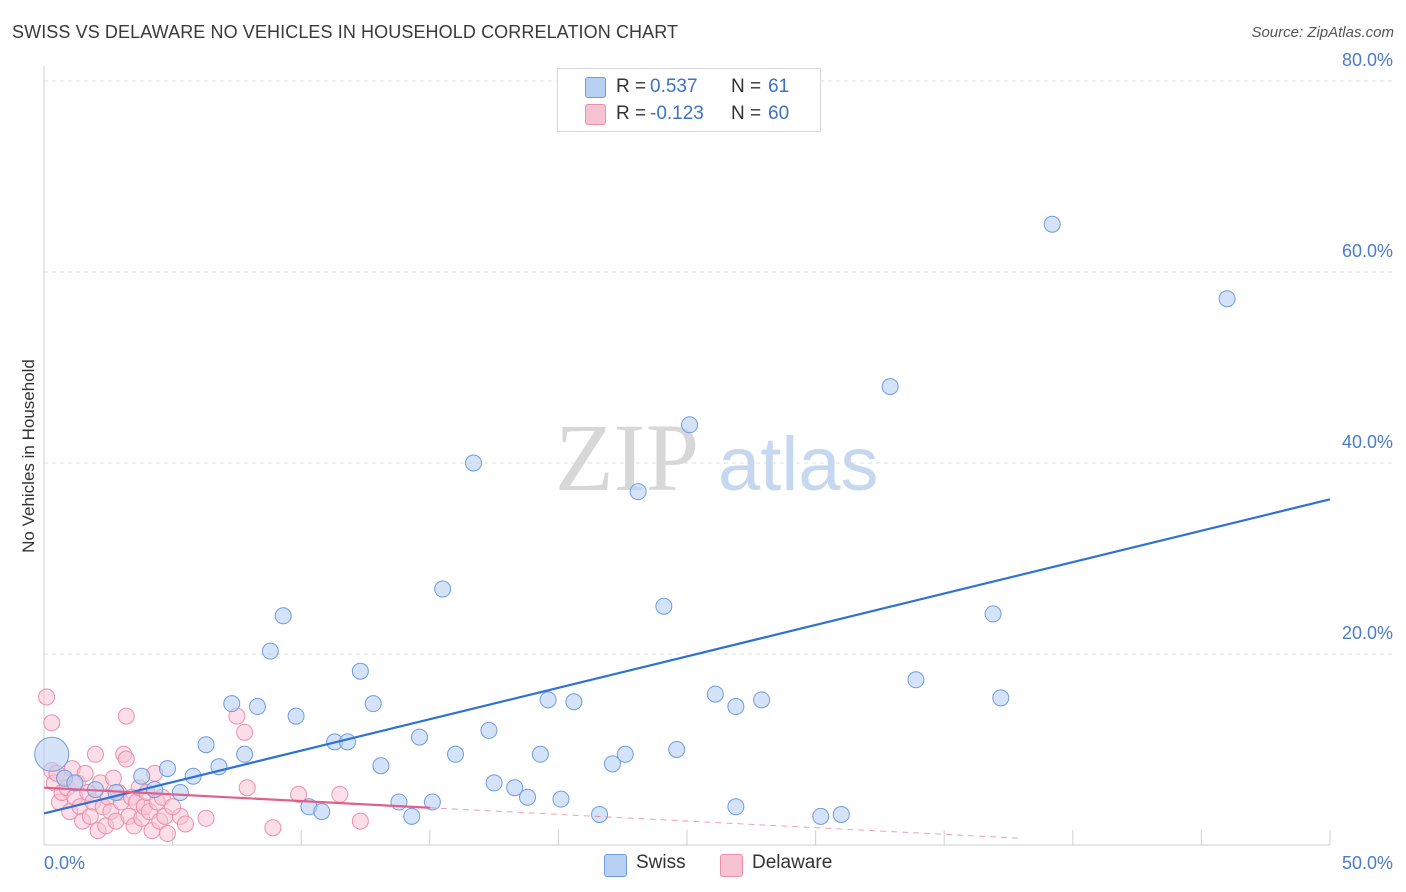 The width and height of the screenshot is (1406, 892). I want to click on y-axis-label: No Vehicles in Household, so click(28, 456).